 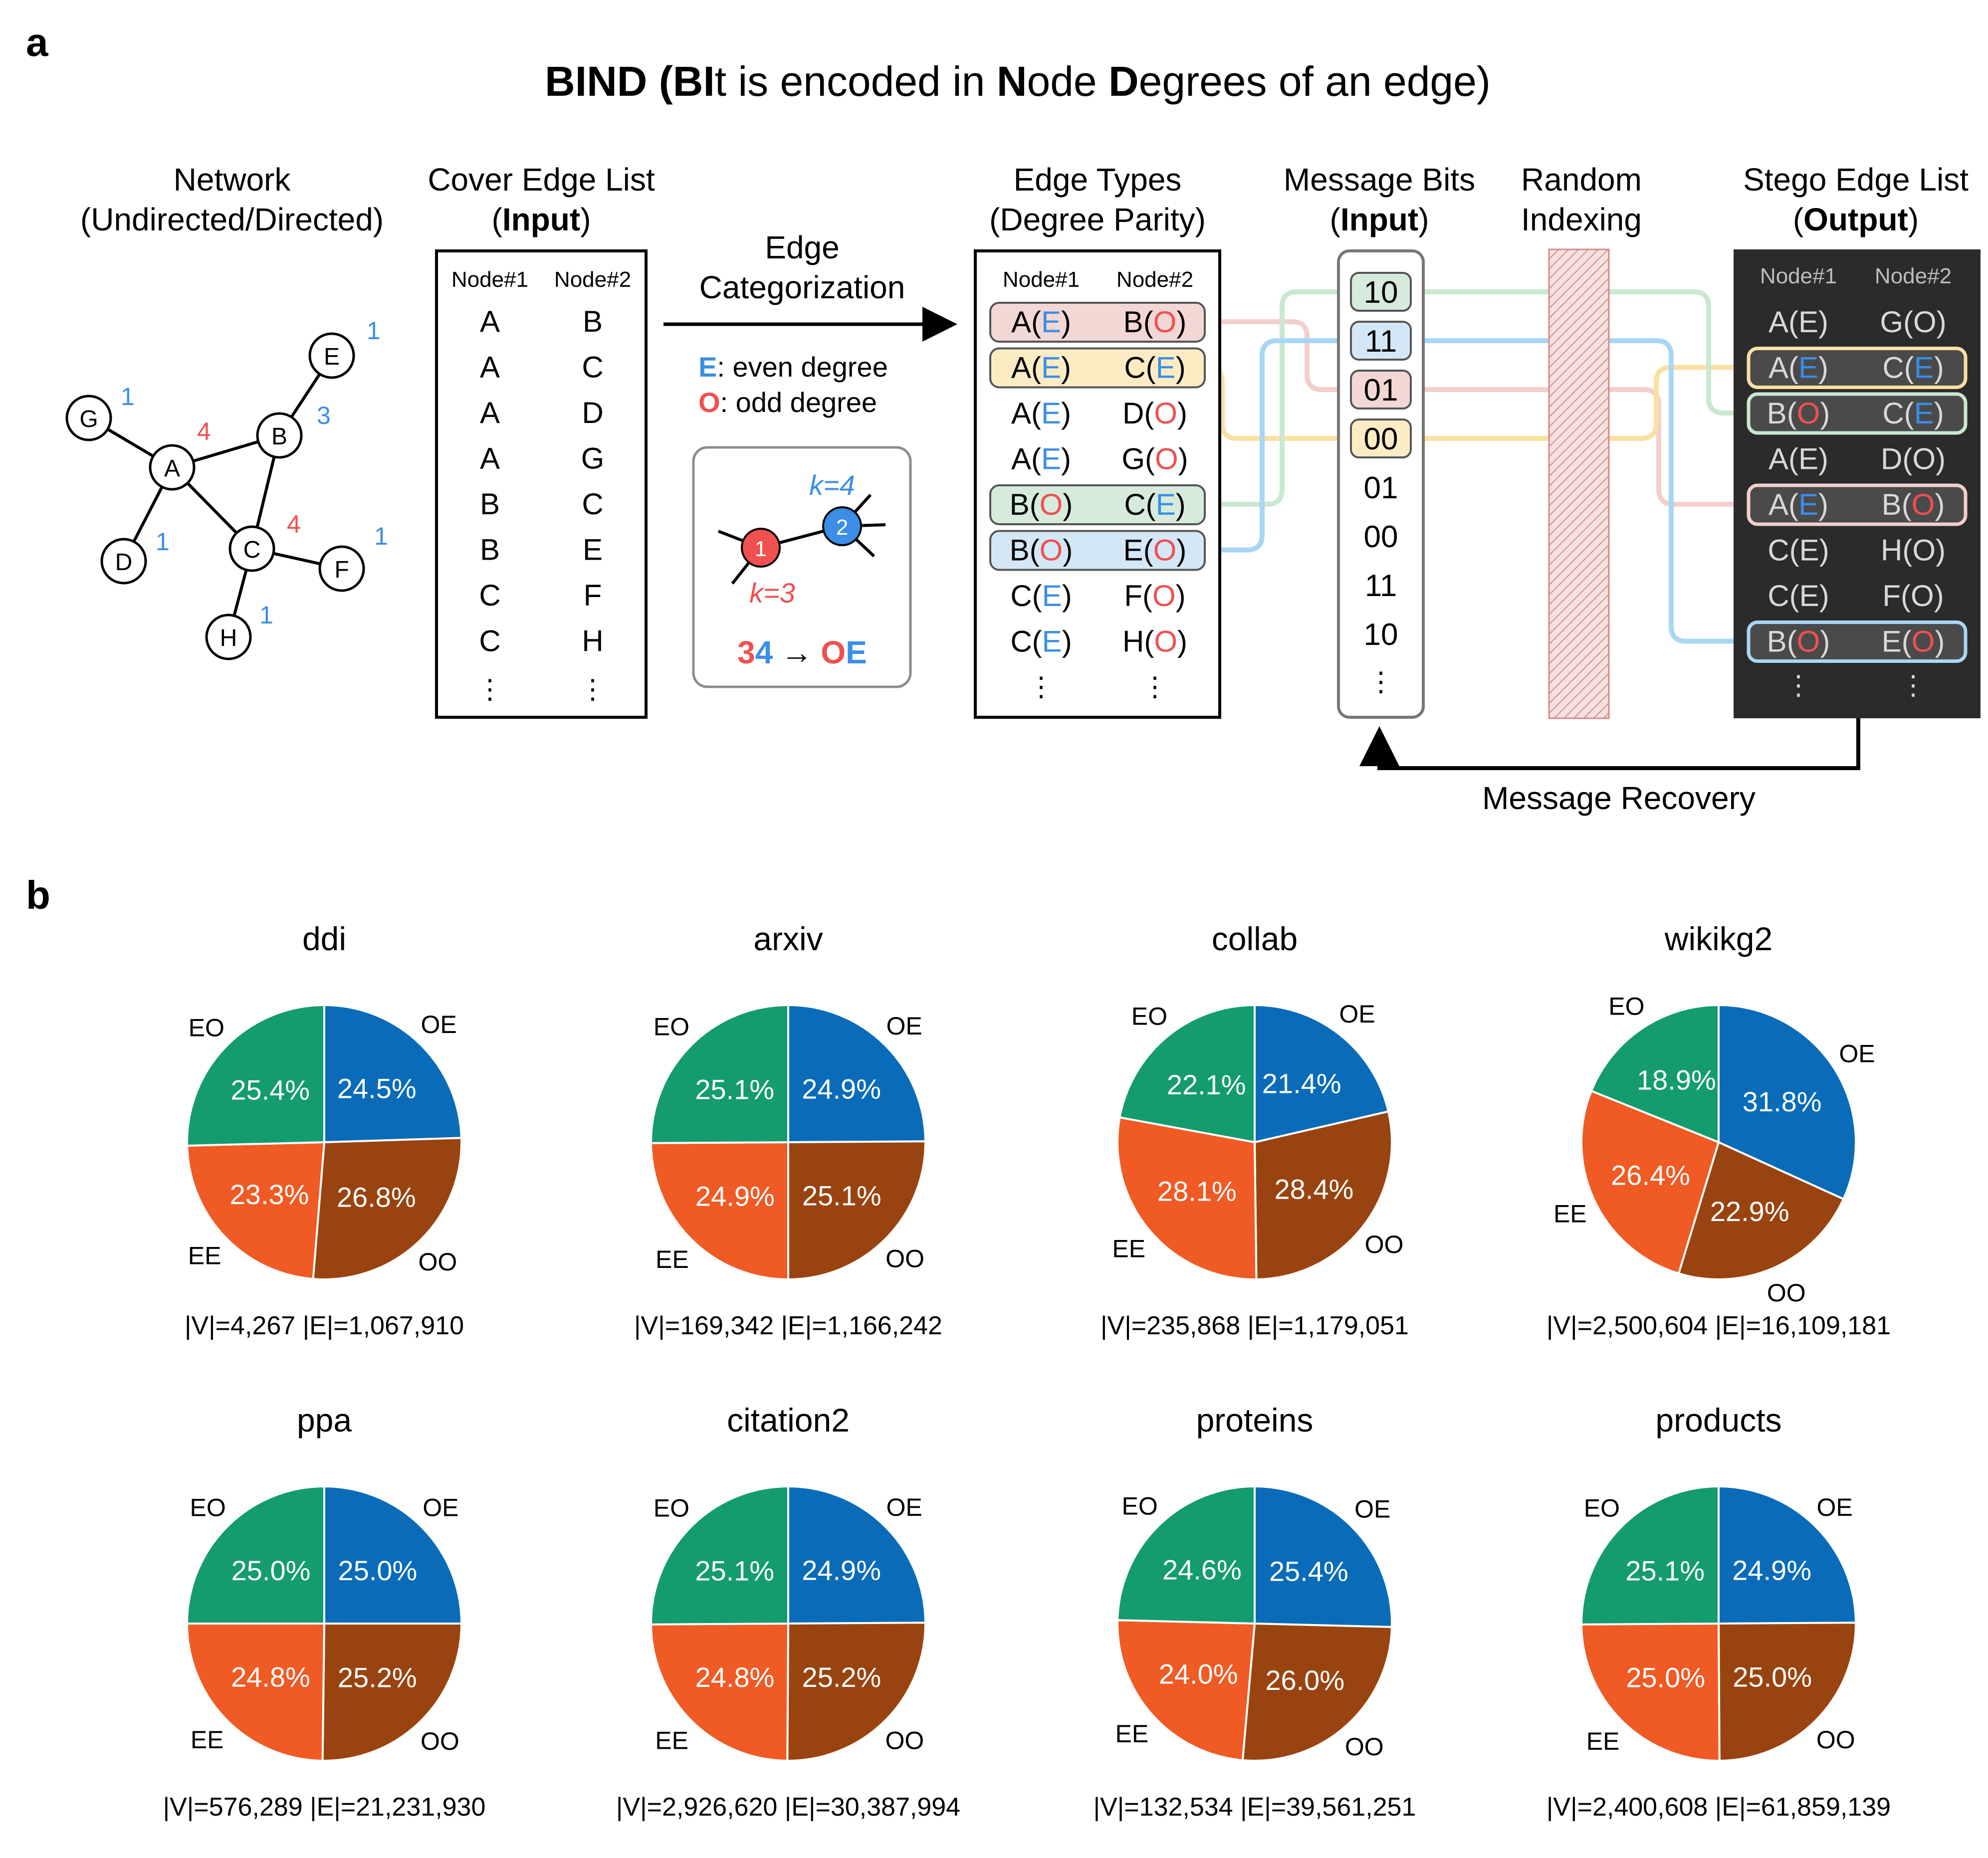 What do you see at coordinates (1798, 685) in the screenshot?
I see `stego-ellipsis: ⋮` at bounding box center [1798, 685].